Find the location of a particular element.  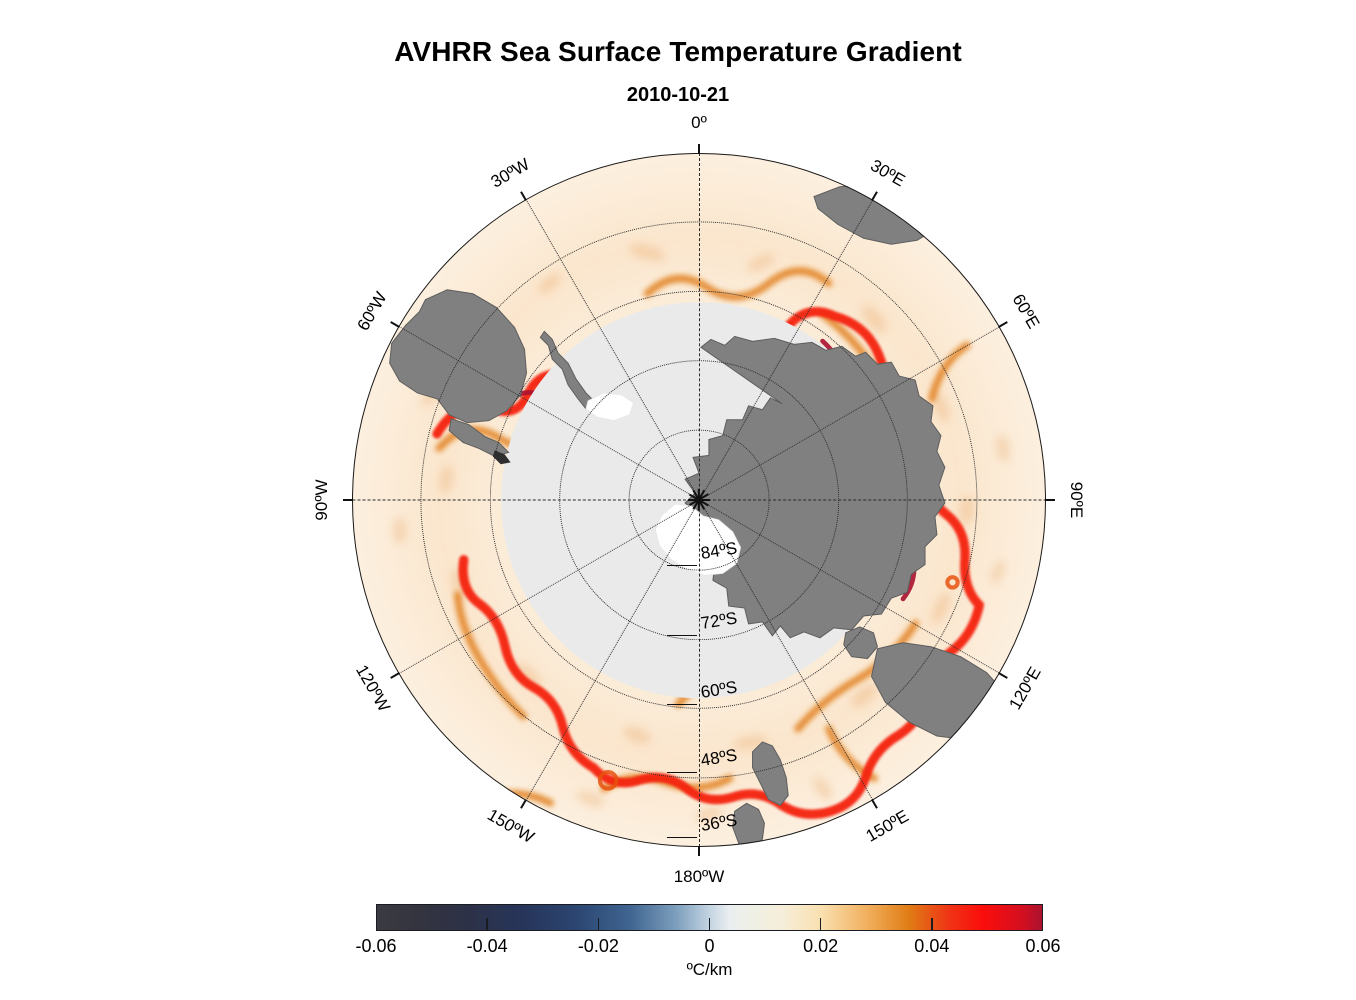

colorbar-unit-label: ºC/km is located at coordinates (709, 969).